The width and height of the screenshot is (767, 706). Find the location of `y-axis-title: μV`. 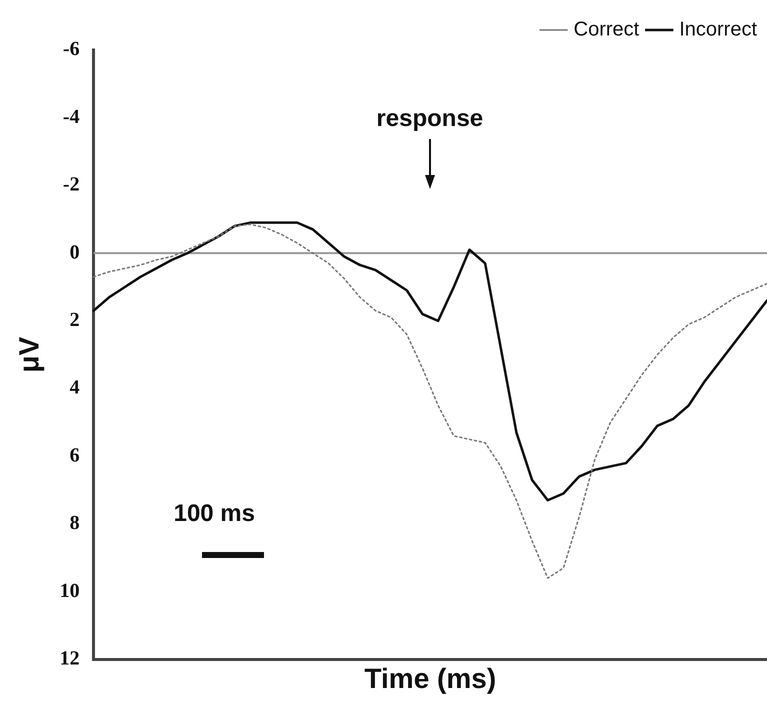

y-axis-title: μV is located at coordinates (29, 354).